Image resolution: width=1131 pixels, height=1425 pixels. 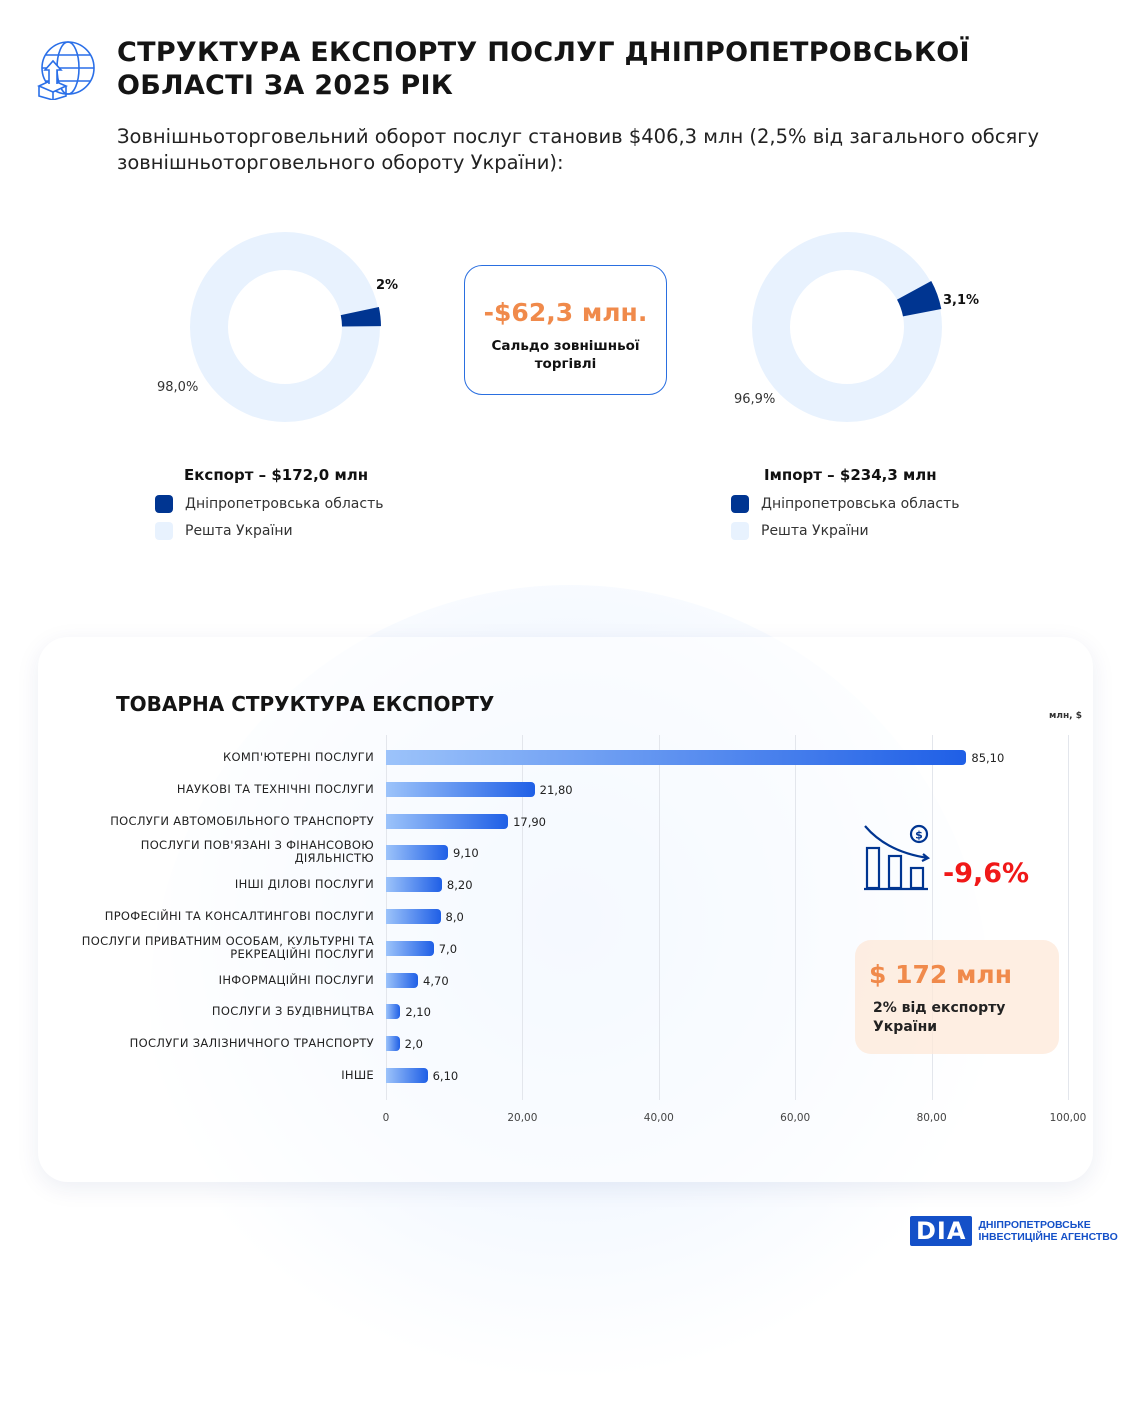 I want to click on import-region-pct: 3,1%, so click(x=961, y=300).